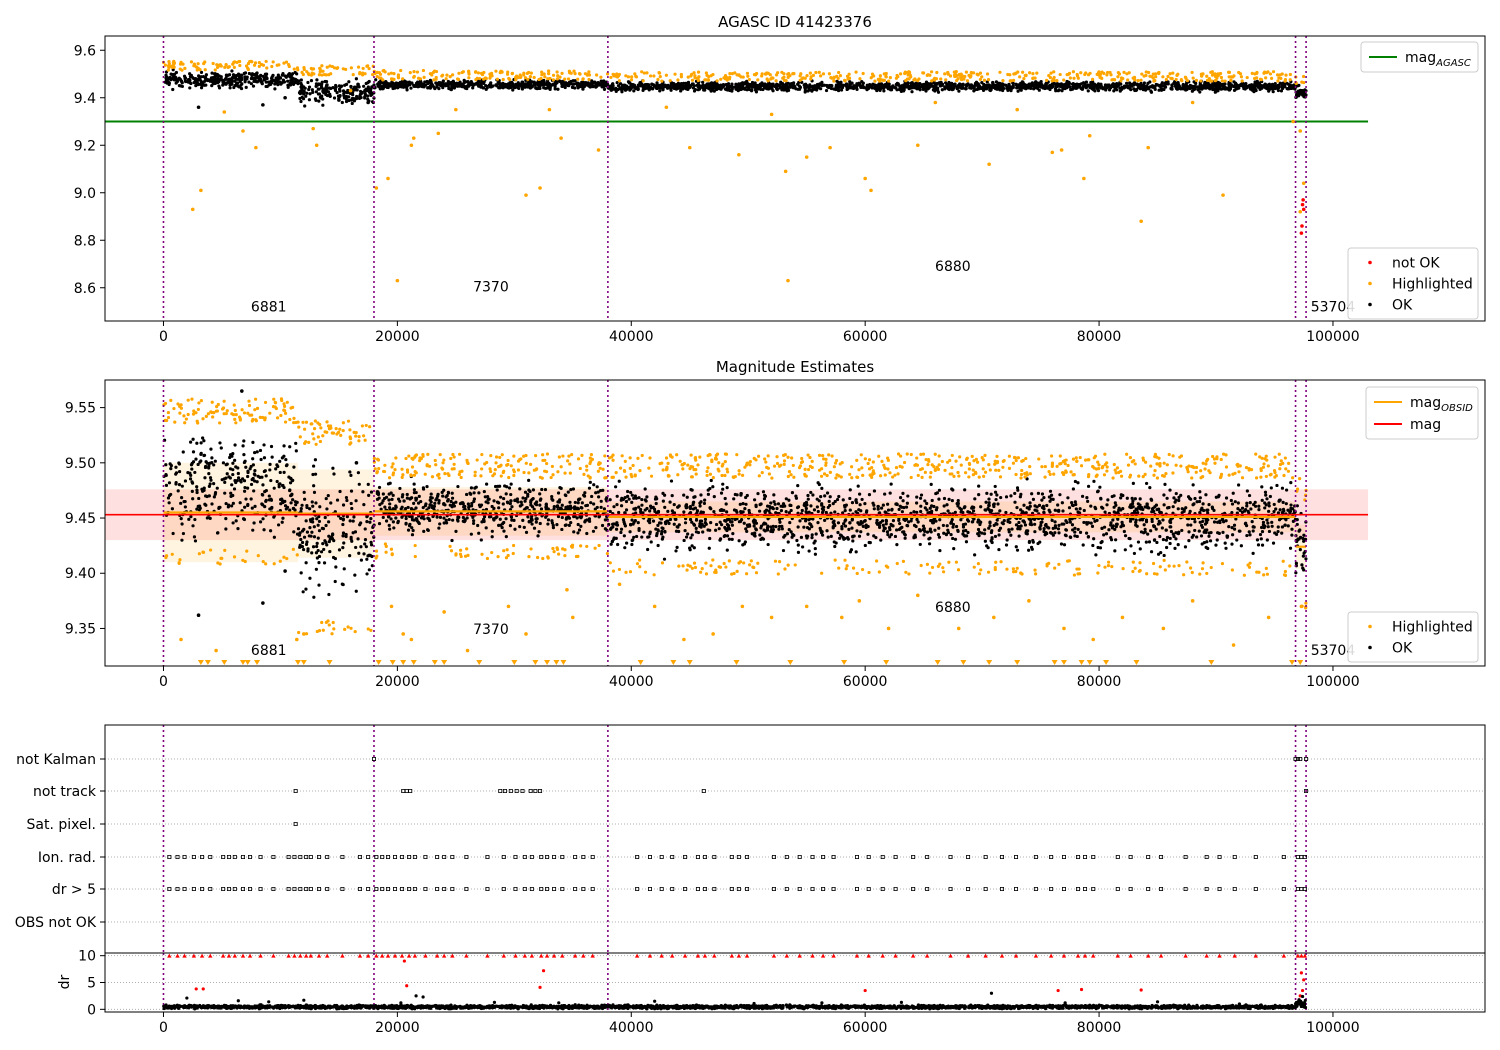  Describe the element at coordinates (269, 308) in the screenshot. I see `obsid-label: 6881` at that location.